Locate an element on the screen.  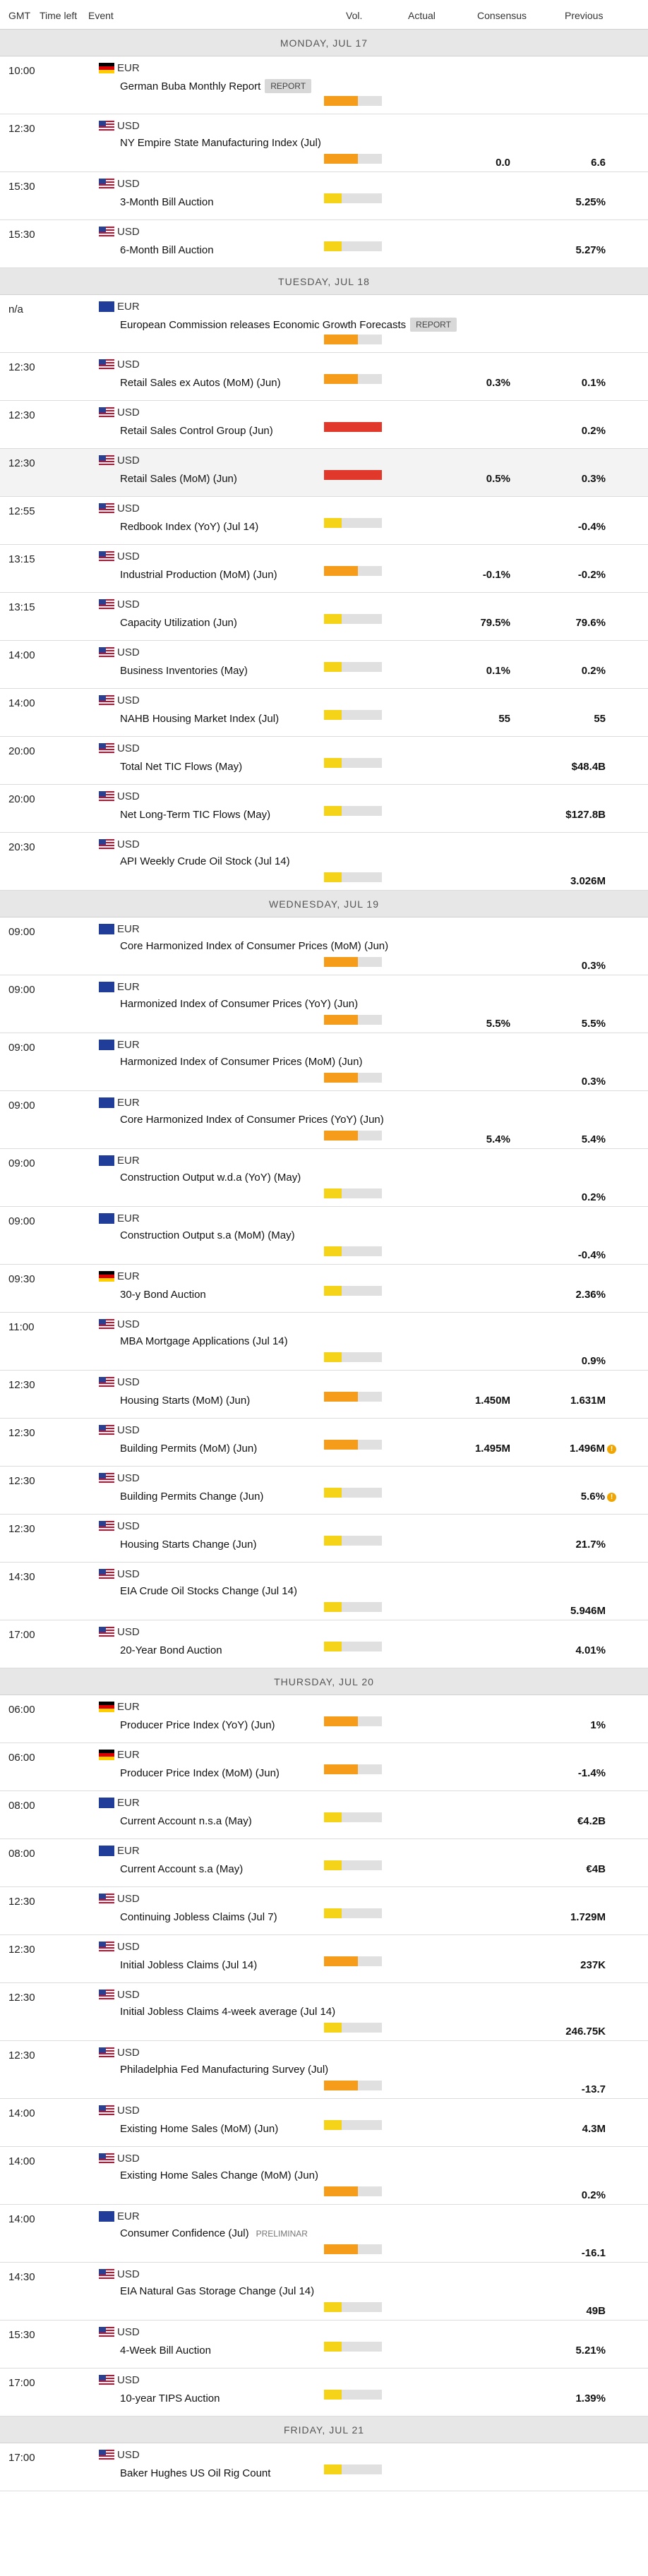
event-title: Construction Output w.d.a (YoY) (May) is located at coordinates (211, 1178).